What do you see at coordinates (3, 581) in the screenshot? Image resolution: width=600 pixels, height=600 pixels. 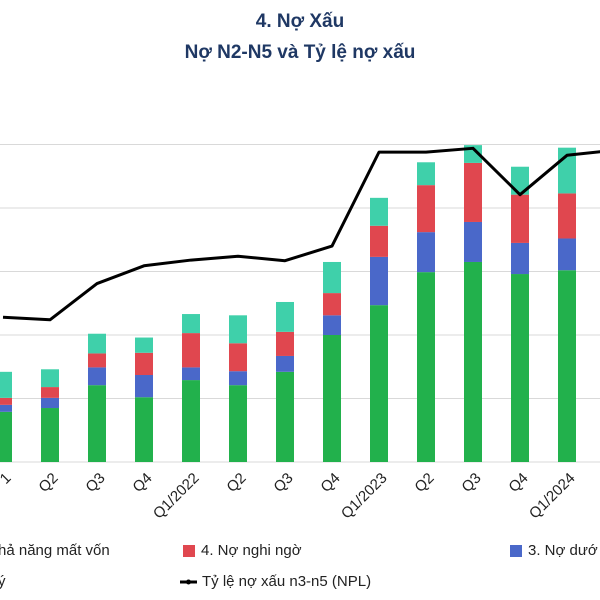 I see `legend-label: ý` at bounding box center [3, 581].